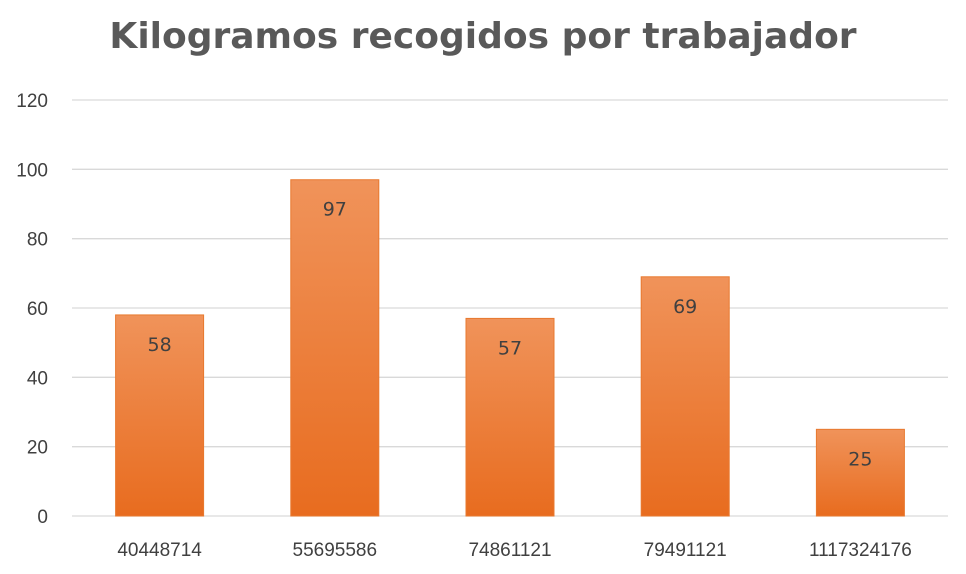 This screenshot has width=966, height=574. What do you see at coordinates (32, 101) in the screenshot?
I see `y-tick-label-120: 120` at bounding box center [32, 101].